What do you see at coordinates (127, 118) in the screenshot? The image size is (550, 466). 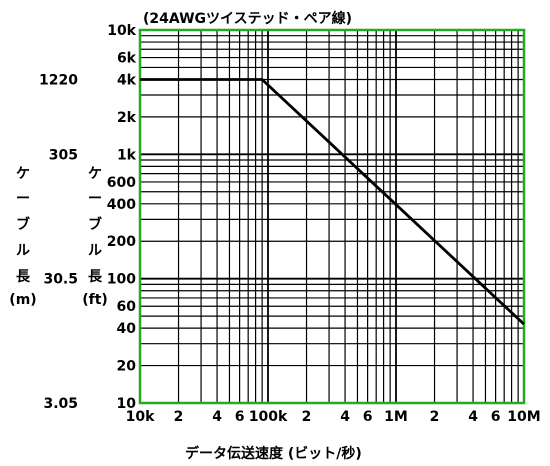 I see `y-tick-label-ft: 2k` at bounding box center [127, 118].